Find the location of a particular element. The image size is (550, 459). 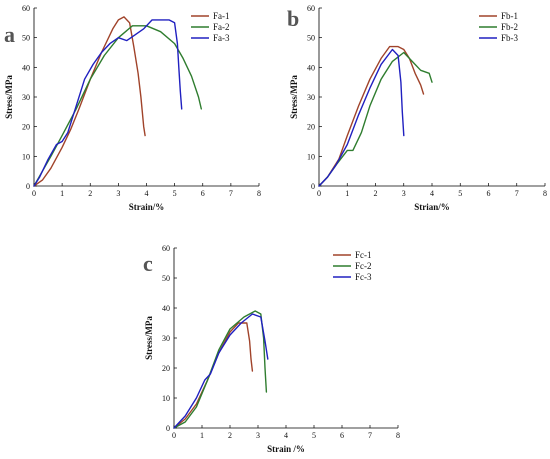

legend-label-Fc-3: Fc-3 is located at coordinates (363, 277).